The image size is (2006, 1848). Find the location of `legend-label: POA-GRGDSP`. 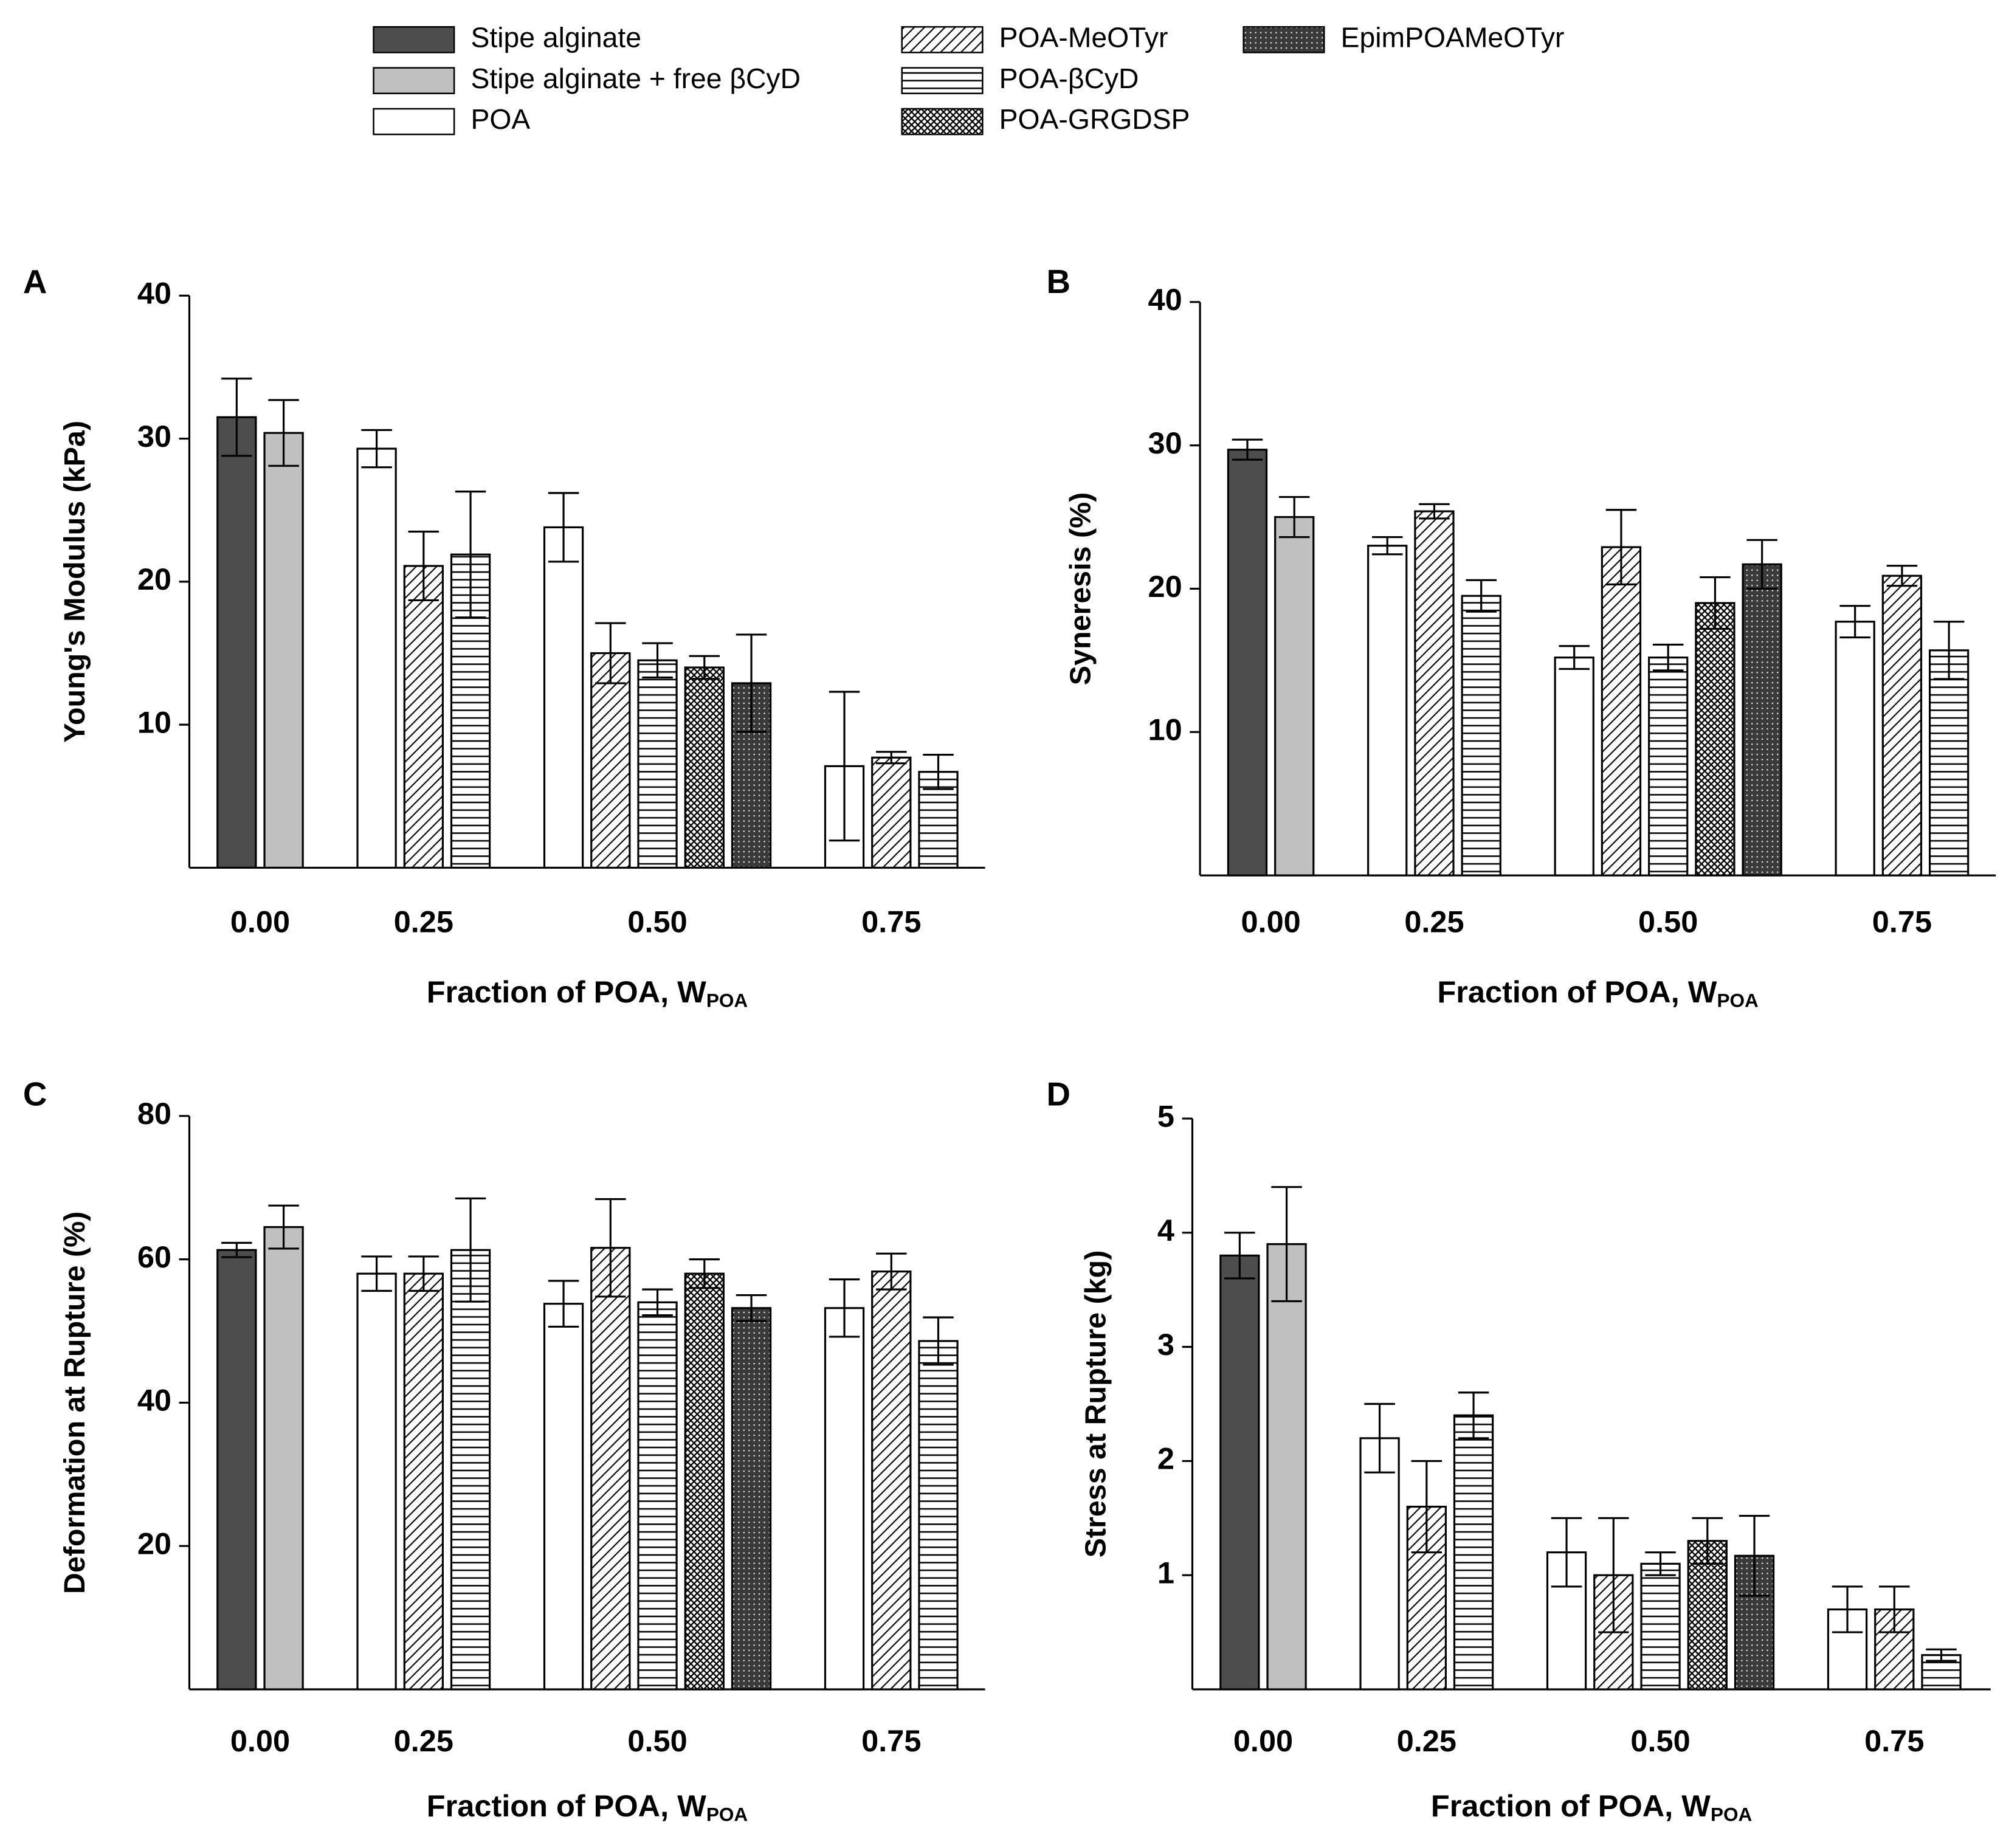

legend-label: POA-GRGDSP is located at coordinates (1094, 119).